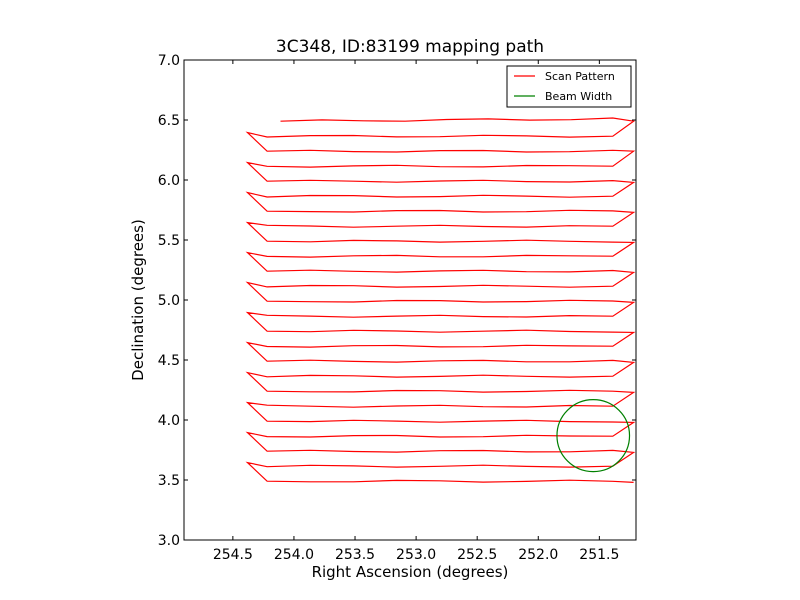 Image resolution: width=800 pixels, height=600 pixels. What do you see at coordinates (169, 241) in the screenshot?
I see `y-tick-label: 5.5` at bounding box center [169, 241].